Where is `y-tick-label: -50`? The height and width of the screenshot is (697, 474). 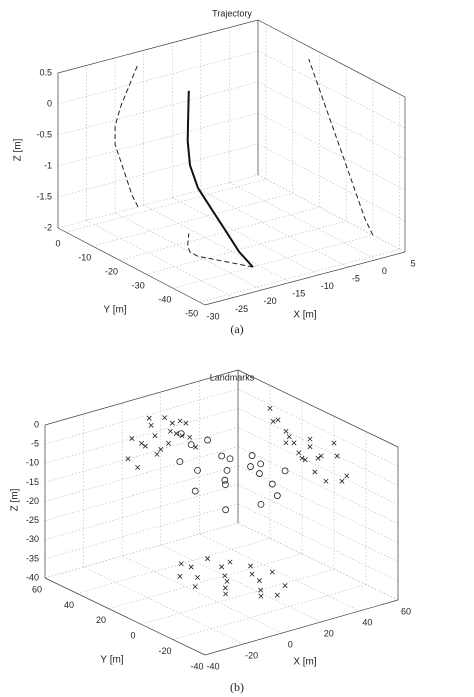 y-tick-label: -50 is located at coordinates (191, 314).